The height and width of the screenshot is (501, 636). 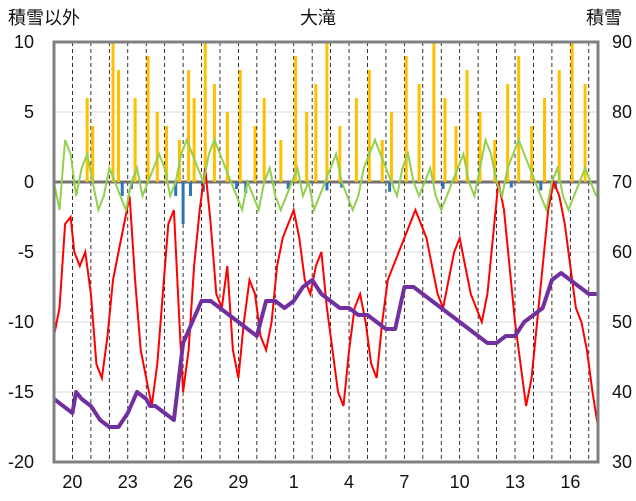 What do you see at coordinates (622, 182) in the screenshot?
I see `right-y-tick-label: 70` at bounding box center [622, 182].